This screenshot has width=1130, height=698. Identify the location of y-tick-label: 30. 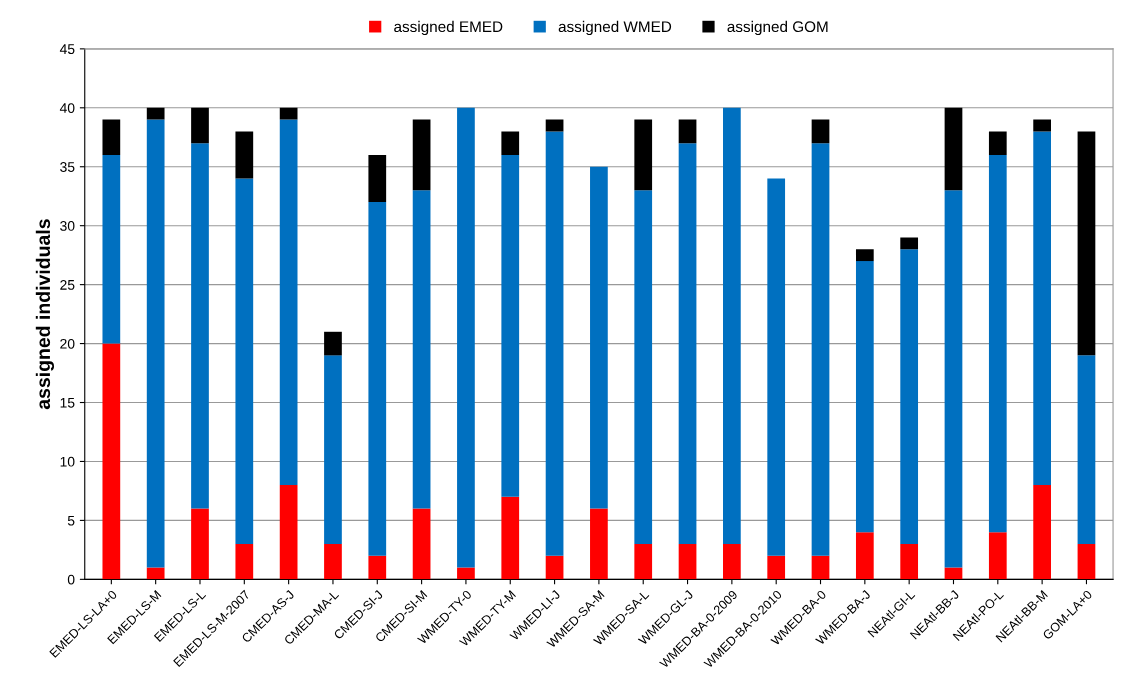
(67, 226).